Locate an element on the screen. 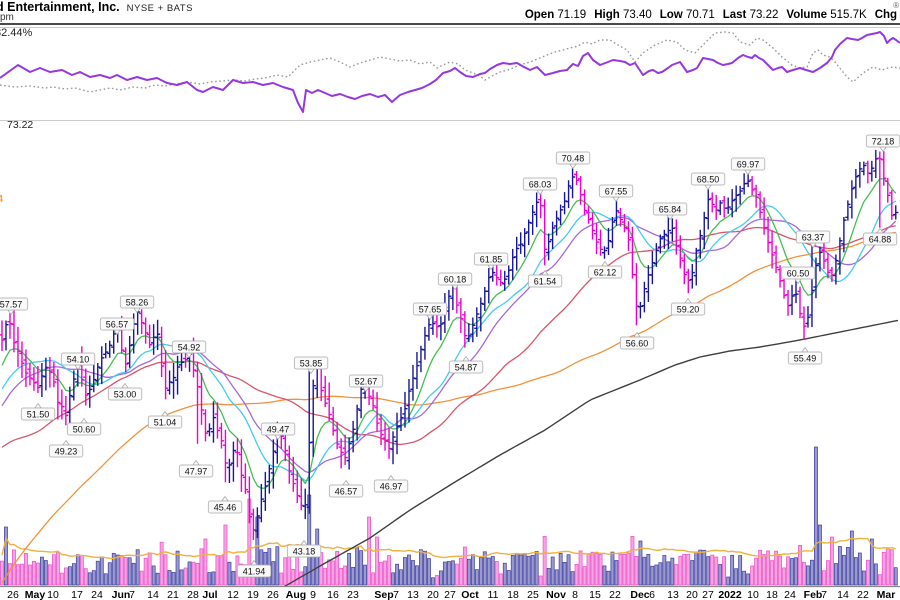 The image size is (900, 600). svg-text: 59.20 is located at coordinates (688, 309).